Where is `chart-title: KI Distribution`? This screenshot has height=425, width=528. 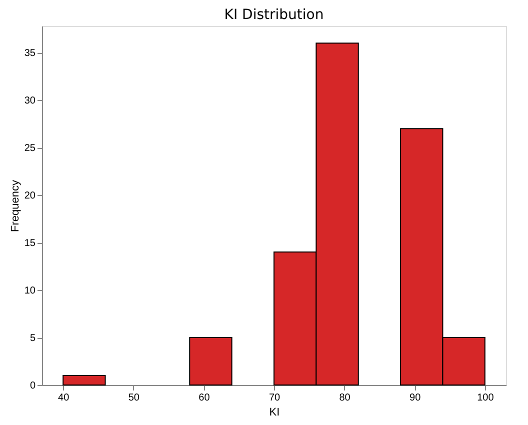 chart-title: KI Distribution is located at coordinates (274, 15).